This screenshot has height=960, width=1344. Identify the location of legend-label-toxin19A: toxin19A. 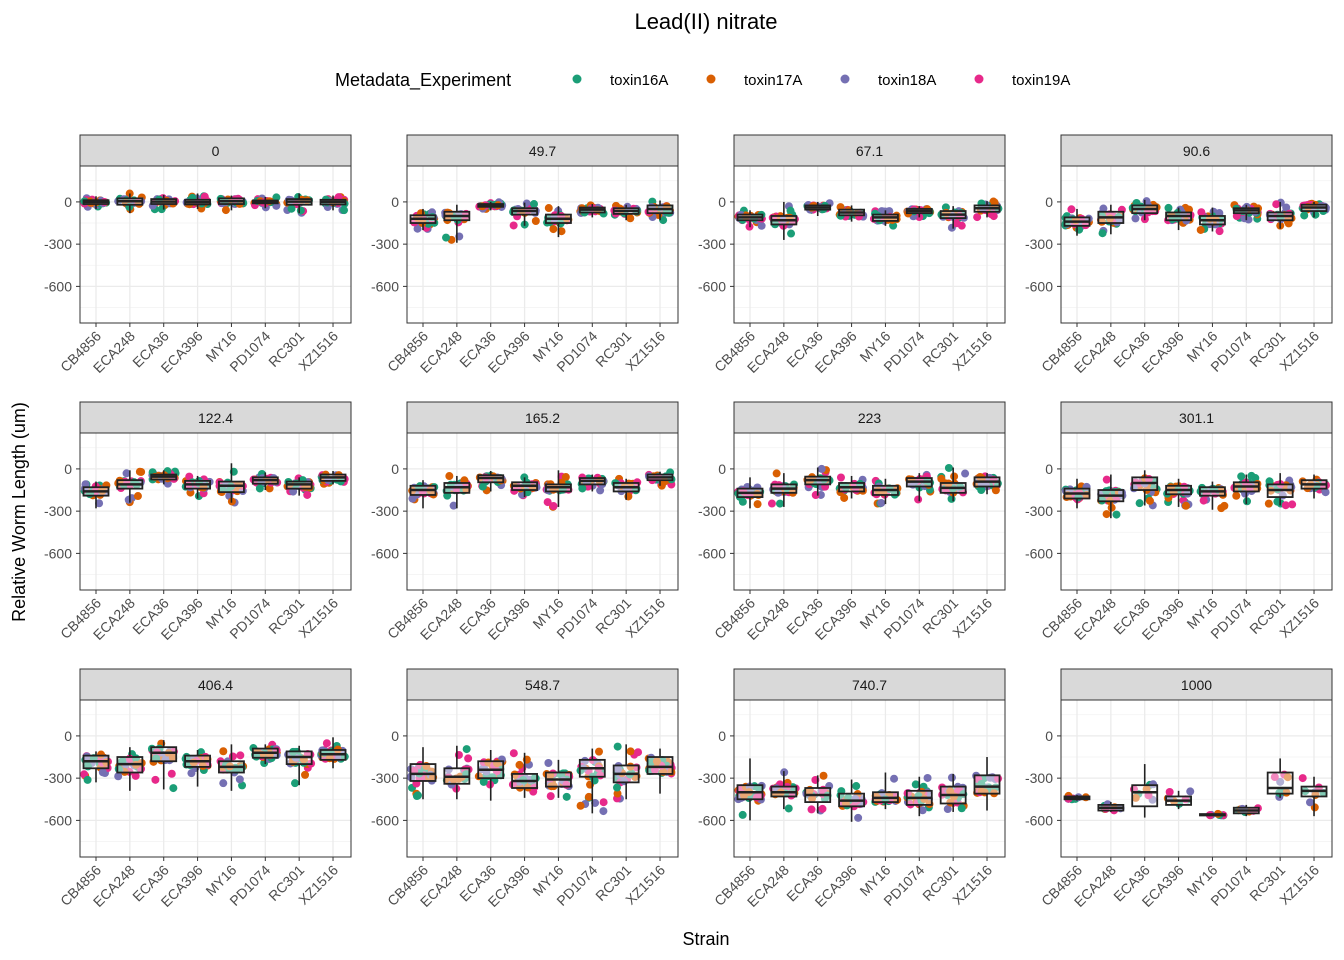
(1041, 80).